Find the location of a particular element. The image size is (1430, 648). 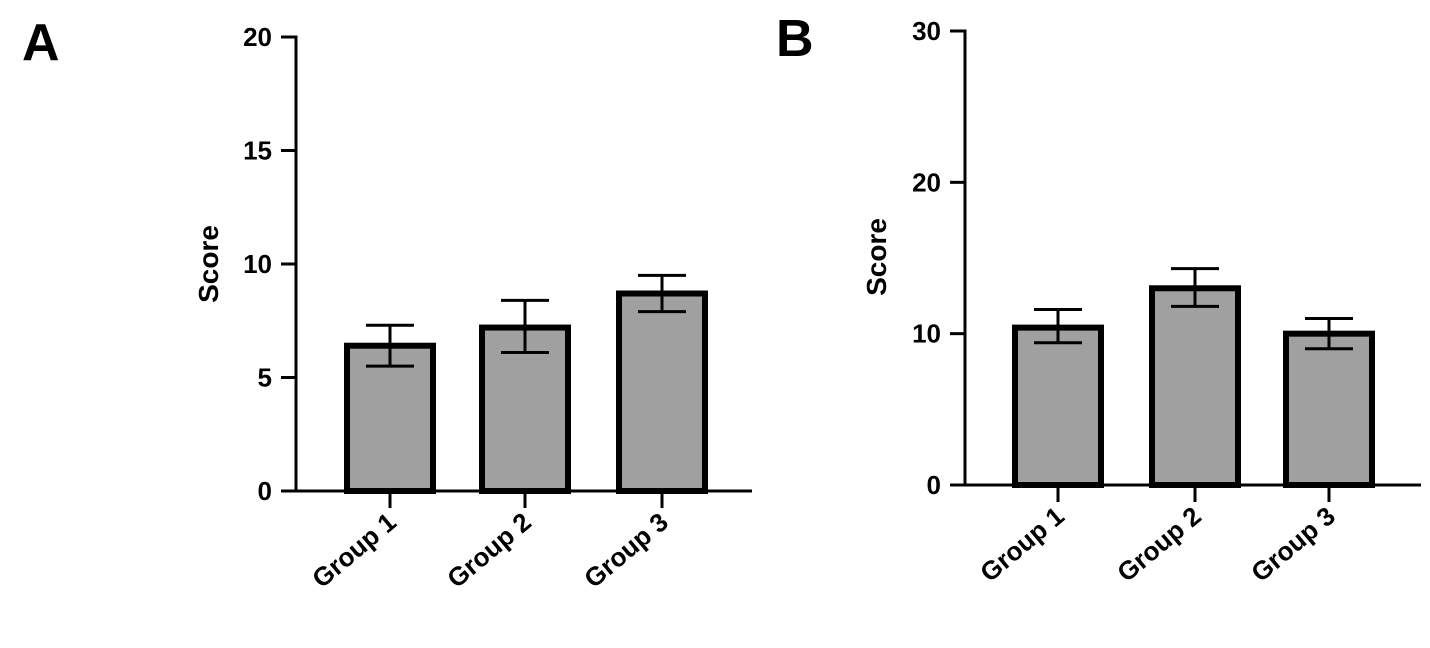

panel-letter: A is located at coordinates (41, 43).